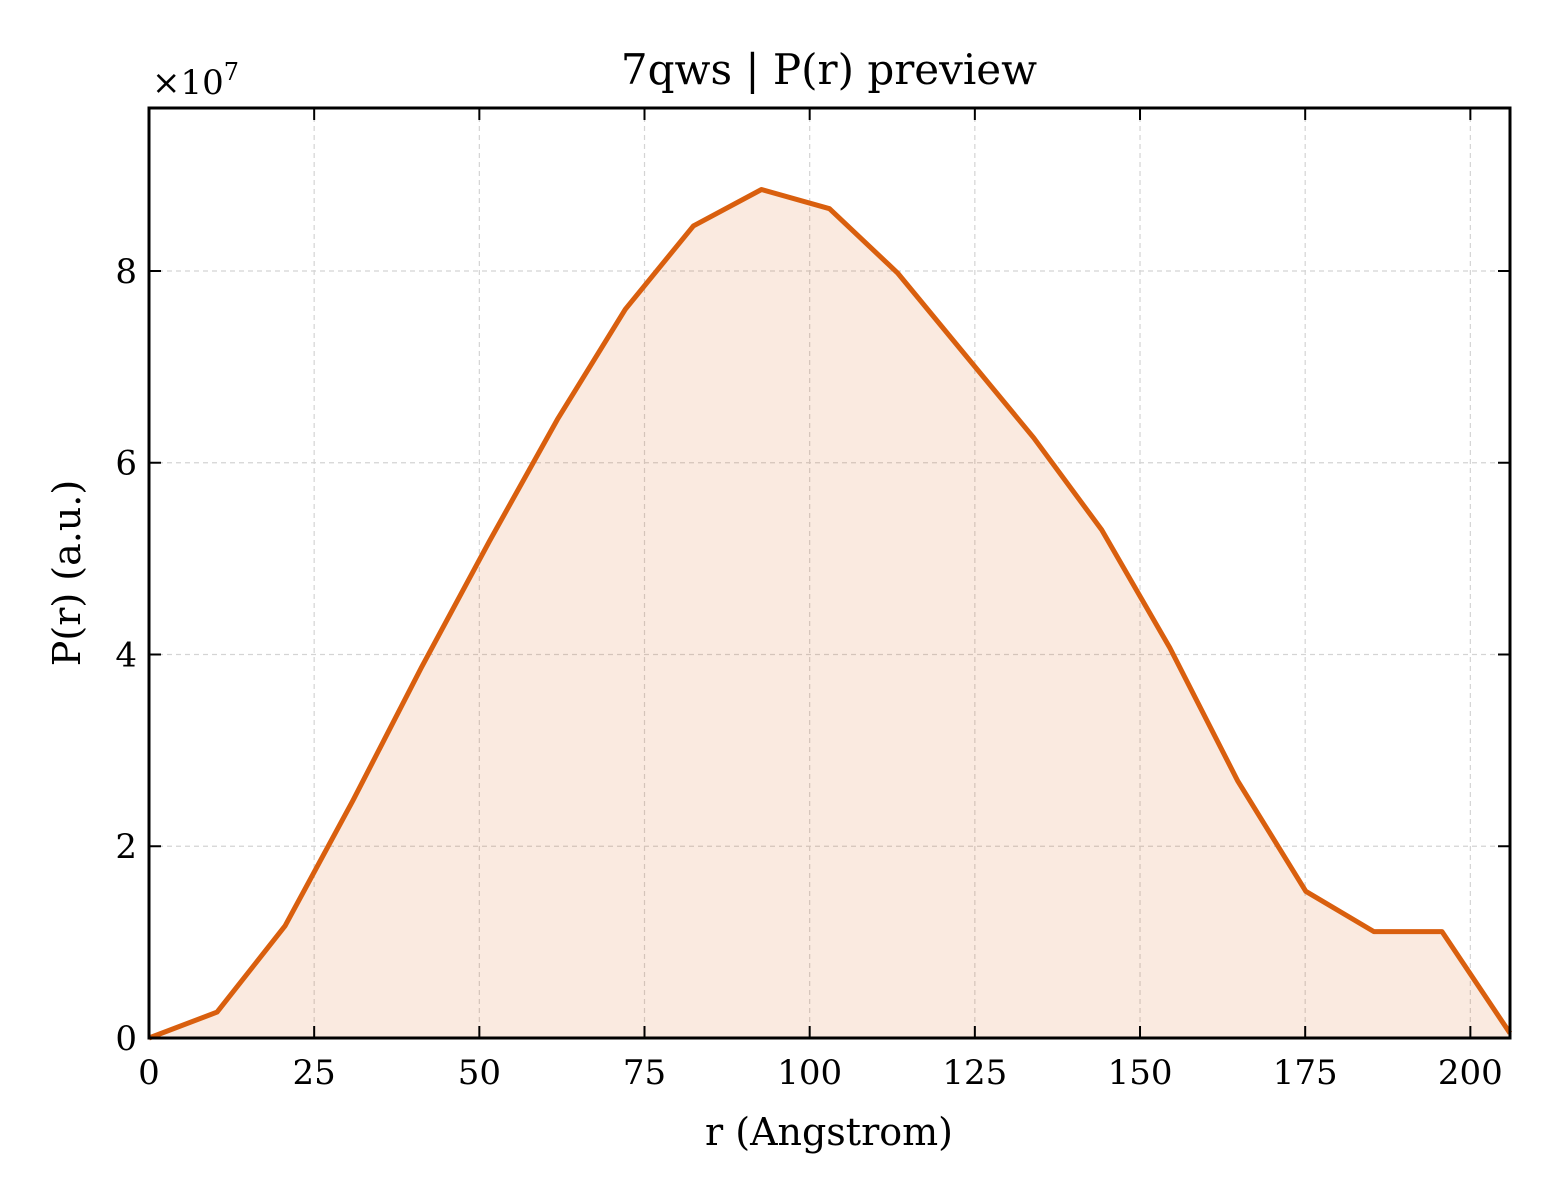 This screenshot has width=1560, height=1200. What do you see at coordinates (974, 1073) in the screenshot?
I see `x-tick-label: 125` at bounding box center [974, 1073].